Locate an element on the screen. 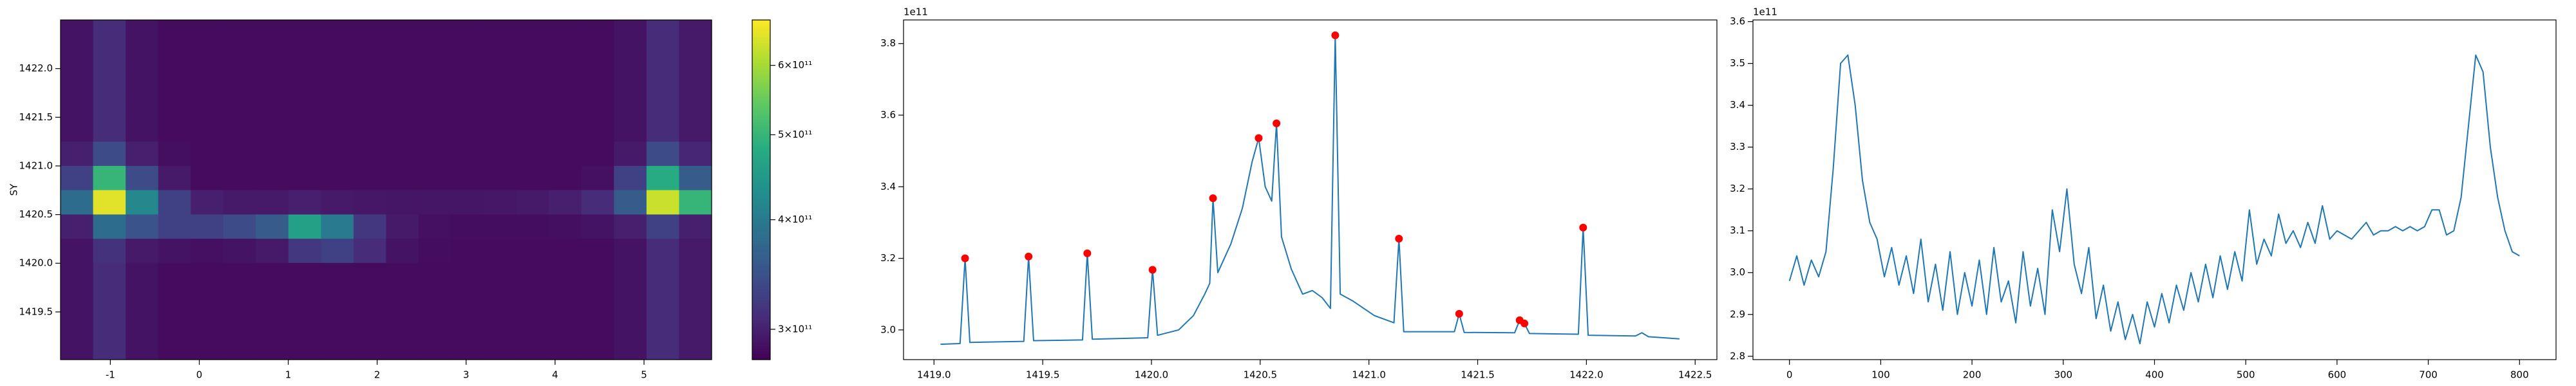  x-tick-label: 1419.5 is located at coordinates (1043, 375).